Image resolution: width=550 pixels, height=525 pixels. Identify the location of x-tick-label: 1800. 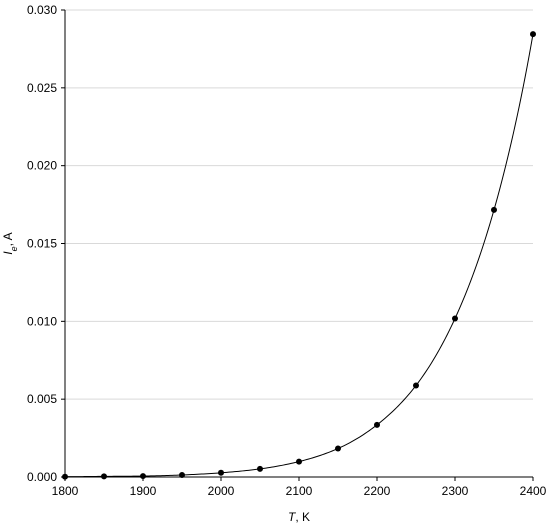
(65, 491).